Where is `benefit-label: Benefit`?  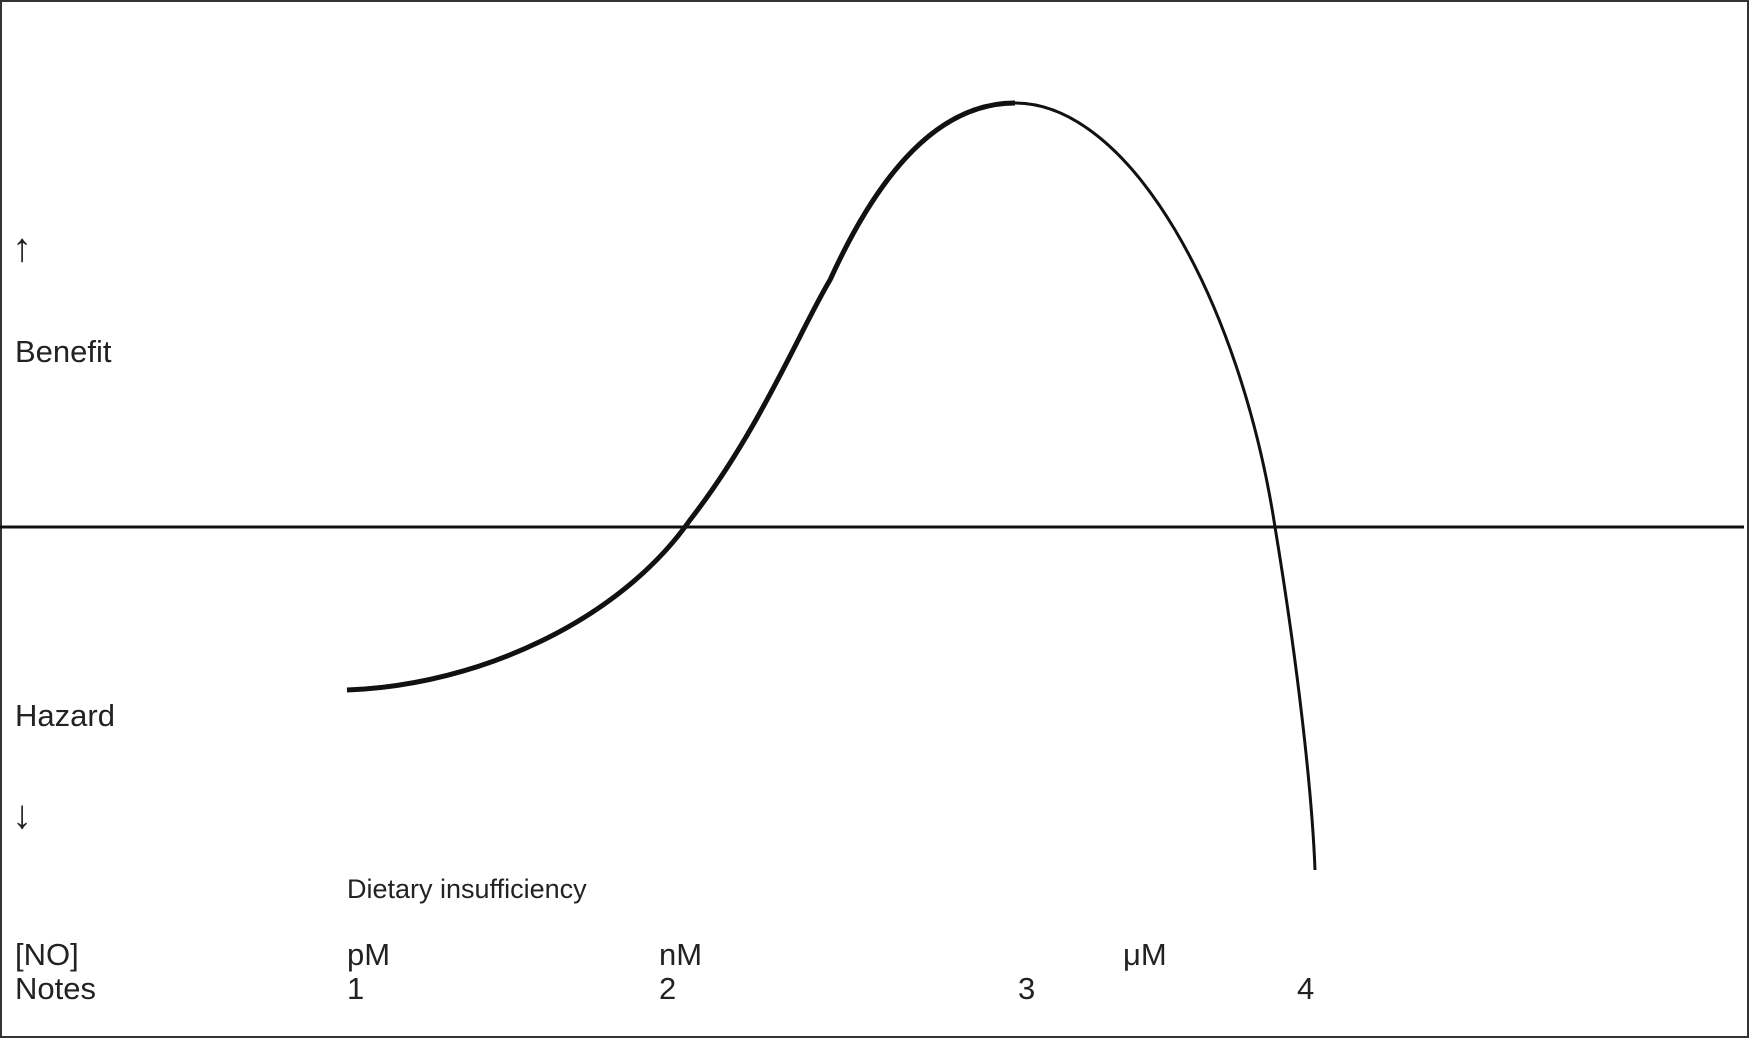 benefit-label: Benefit is located at coordinates (63, 351).